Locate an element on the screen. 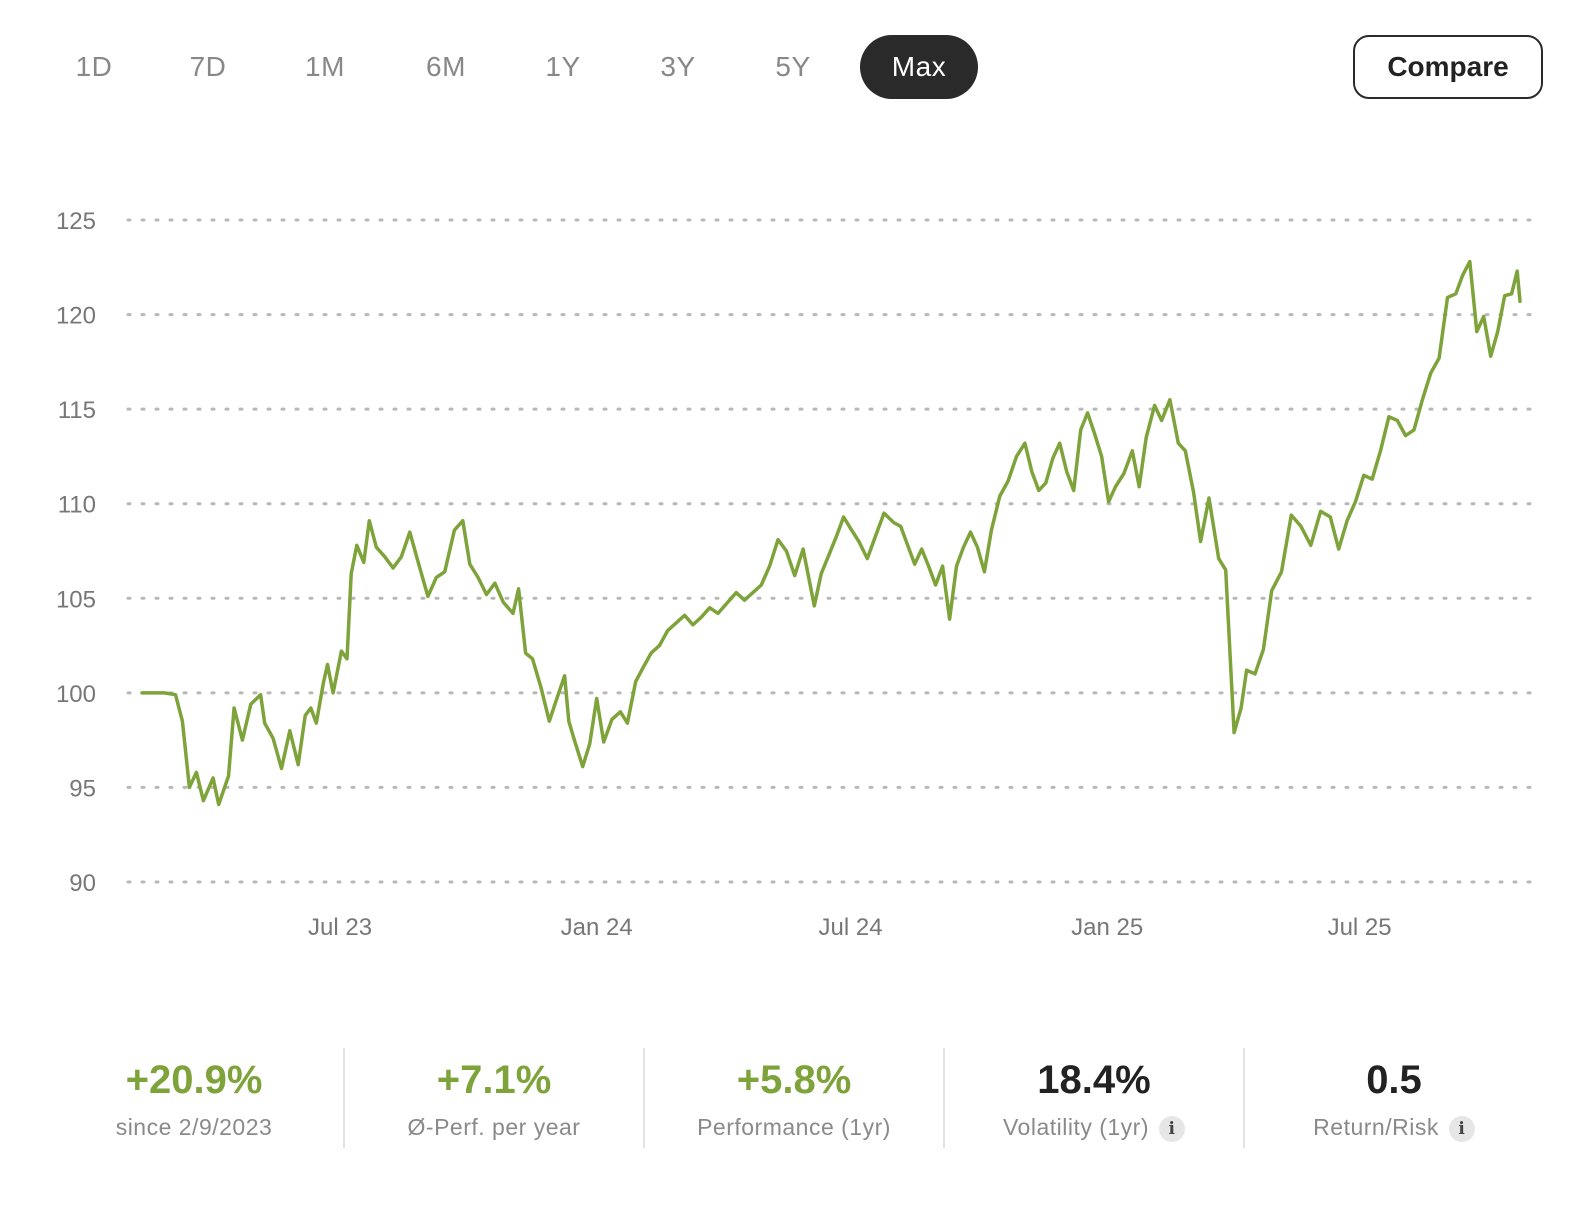  stat-return-risk-label-row: Return/Risk i is located at coordinates (1394, 1127).